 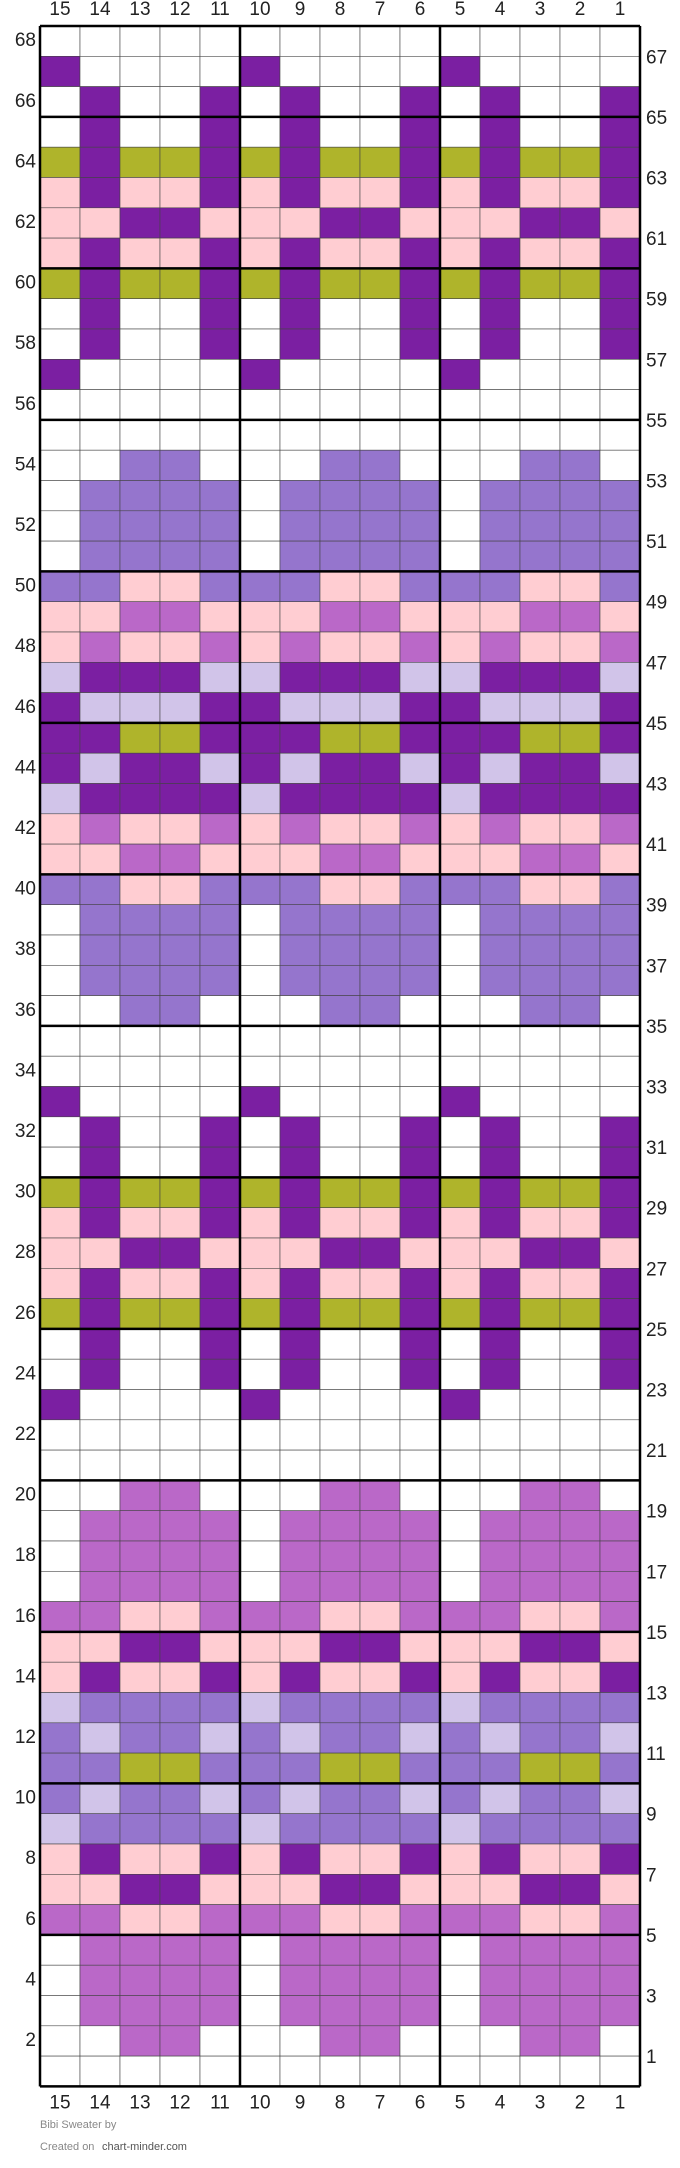 What do you see at coordinates (651, 2057) in the screenshot?
I see `row-label: 1` at bounding box center [651, 2057].